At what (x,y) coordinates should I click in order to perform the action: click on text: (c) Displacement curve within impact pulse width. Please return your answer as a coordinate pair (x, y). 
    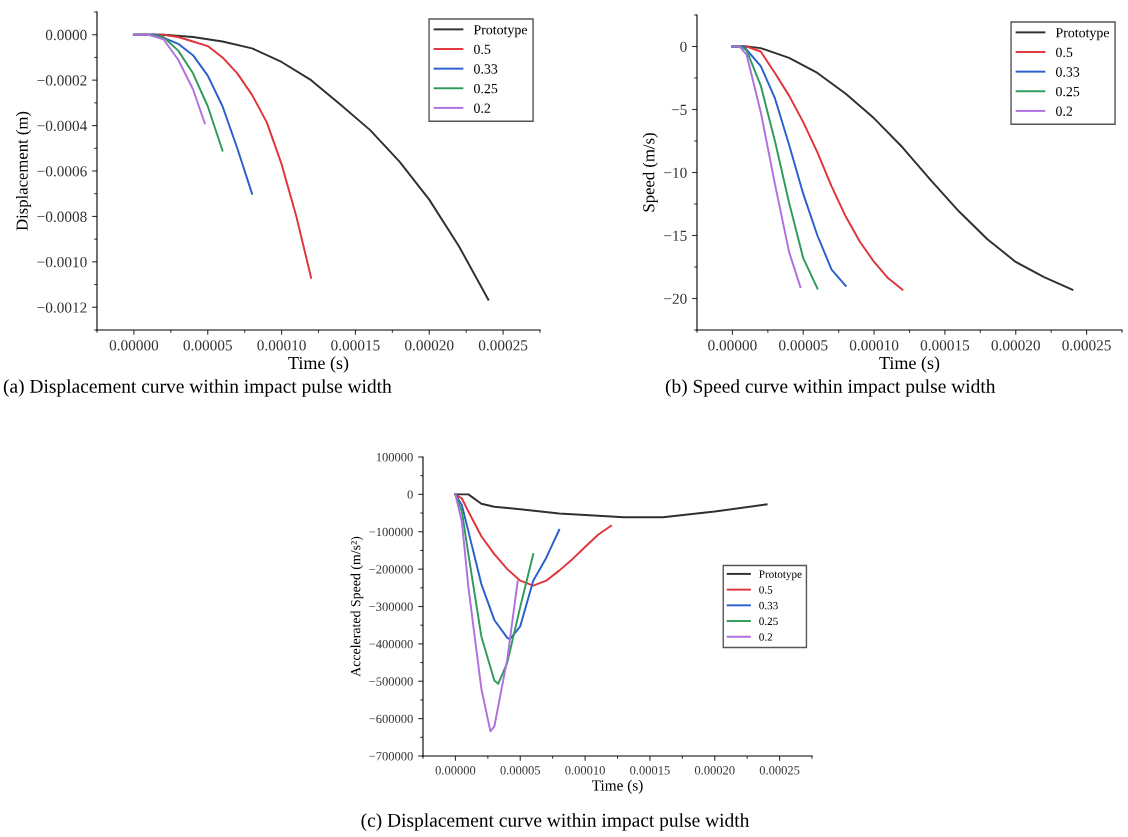
    Looking at the image, I should click on (555, 822).